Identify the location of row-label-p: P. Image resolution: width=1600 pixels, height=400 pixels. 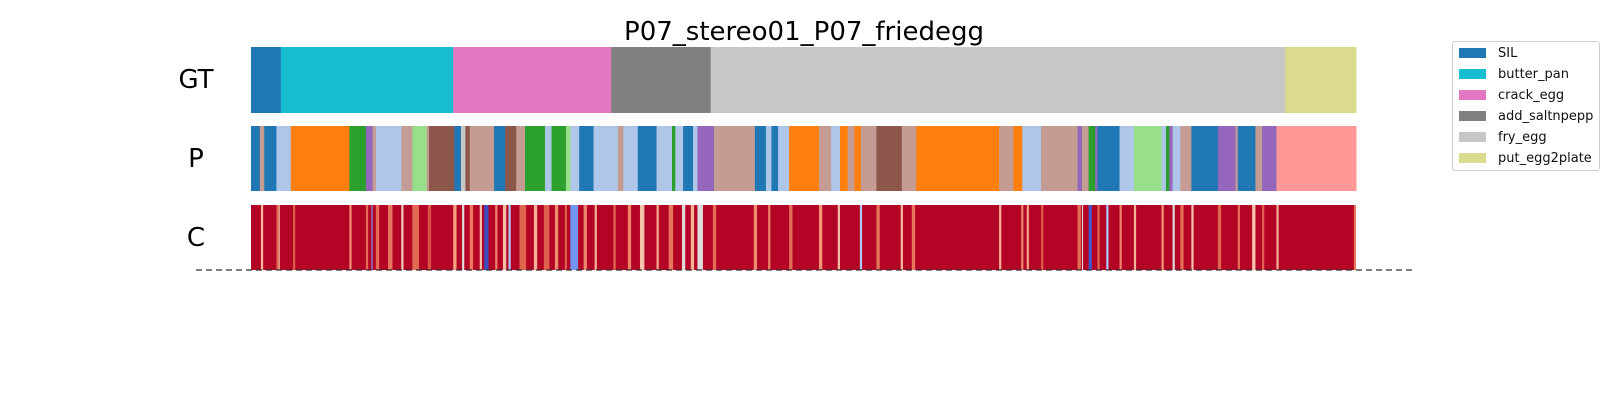
(196, 159).